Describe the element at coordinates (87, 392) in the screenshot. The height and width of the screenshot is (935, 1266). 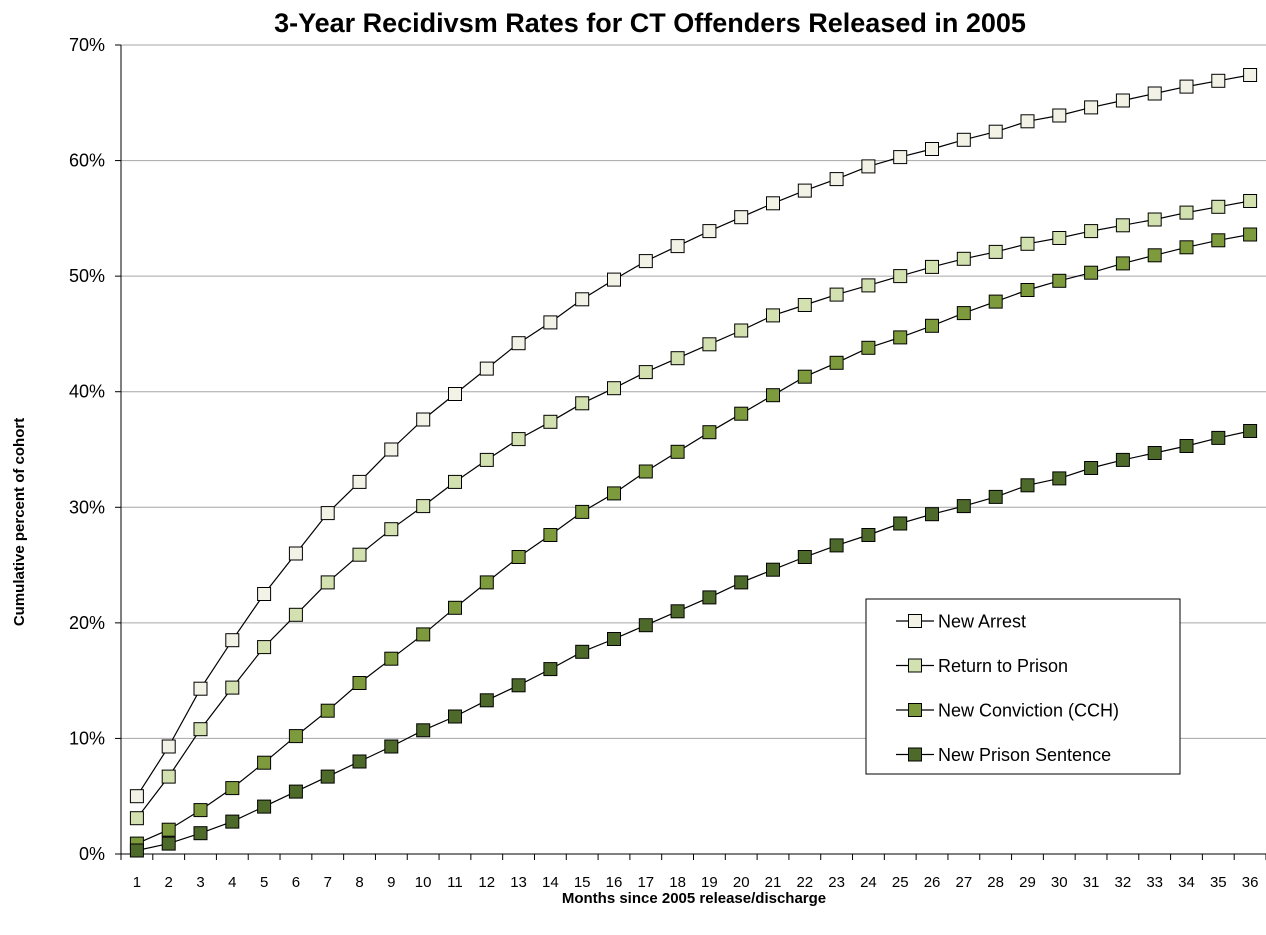
I see `y-tick-label: 40%` at that location.